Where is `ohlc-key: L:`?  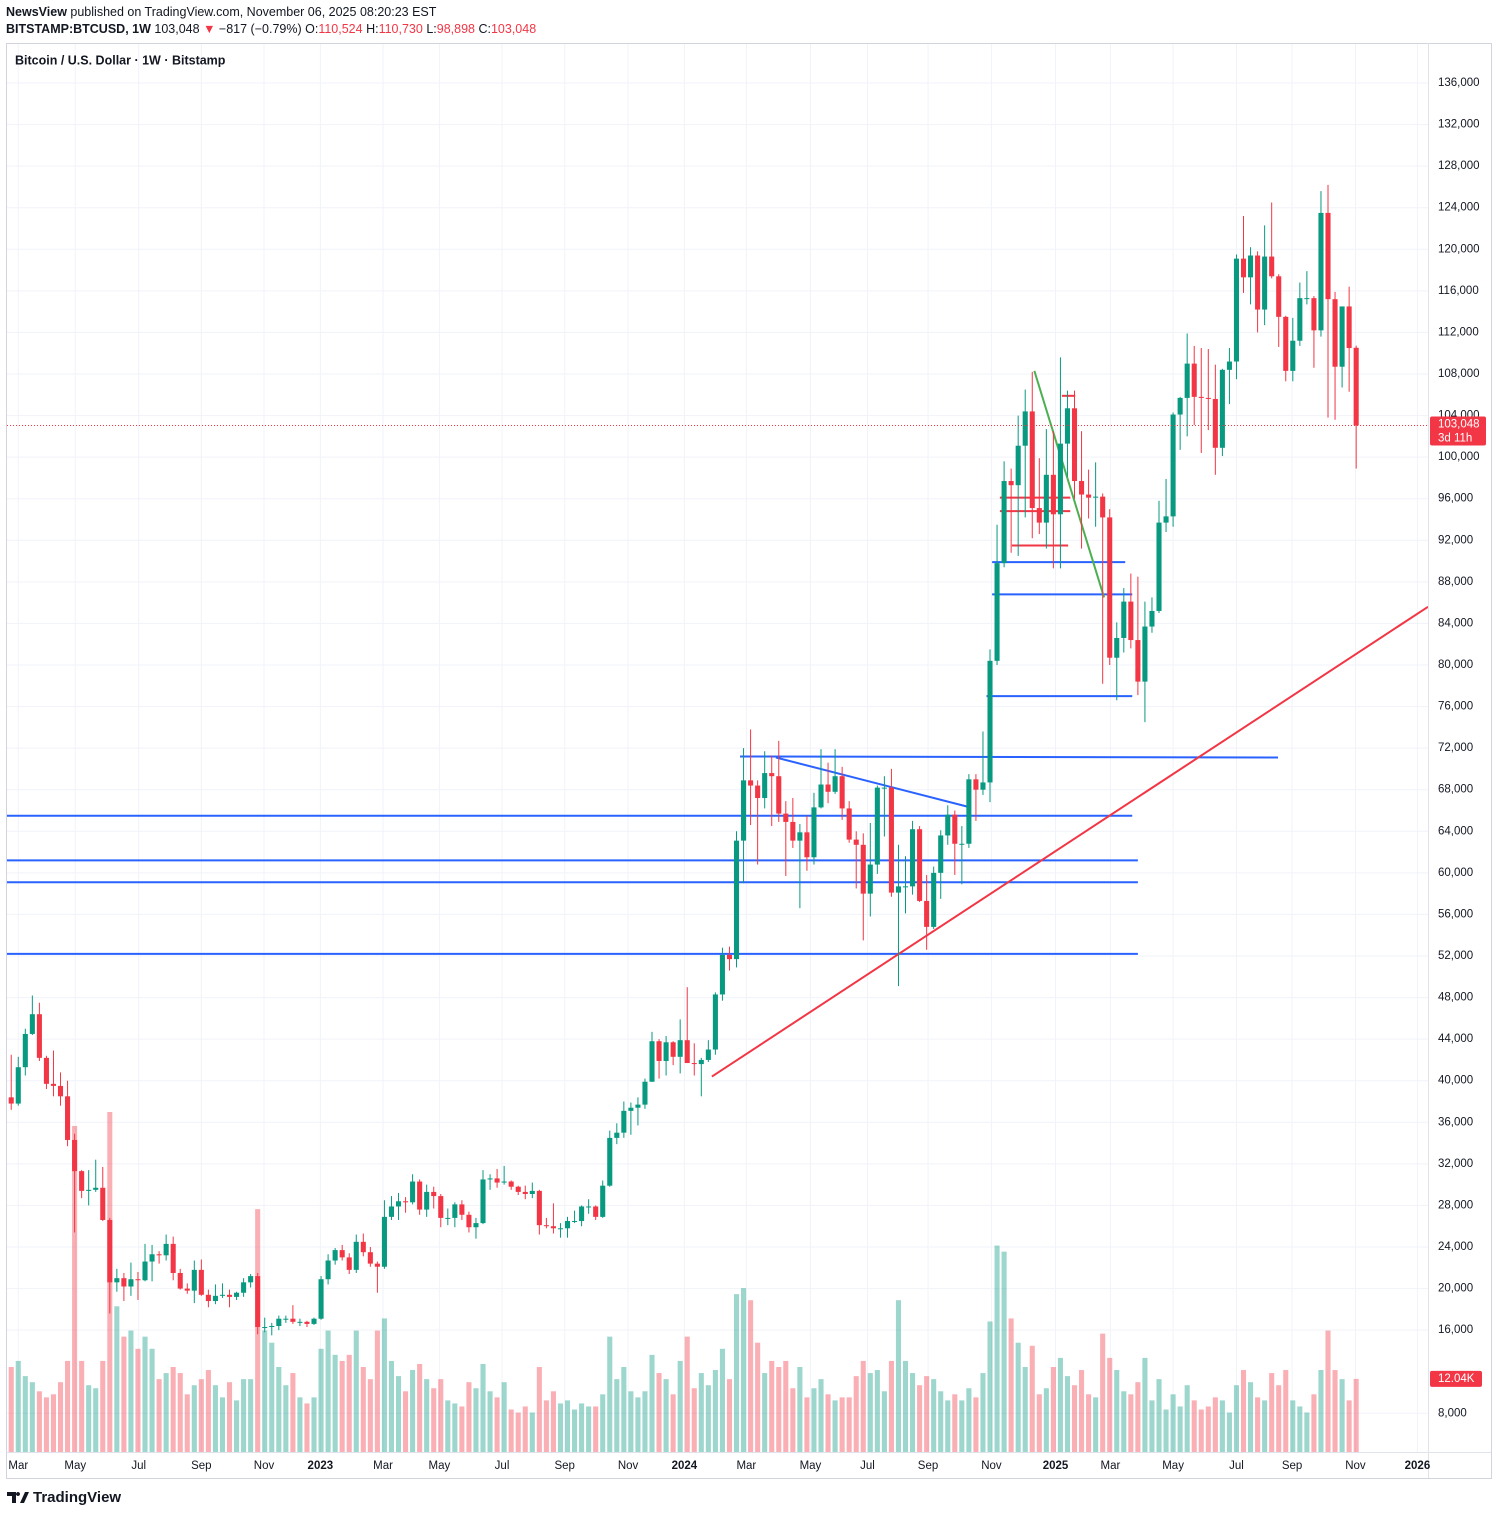 ohlc-key: L: is located at coordinates (431, 29).